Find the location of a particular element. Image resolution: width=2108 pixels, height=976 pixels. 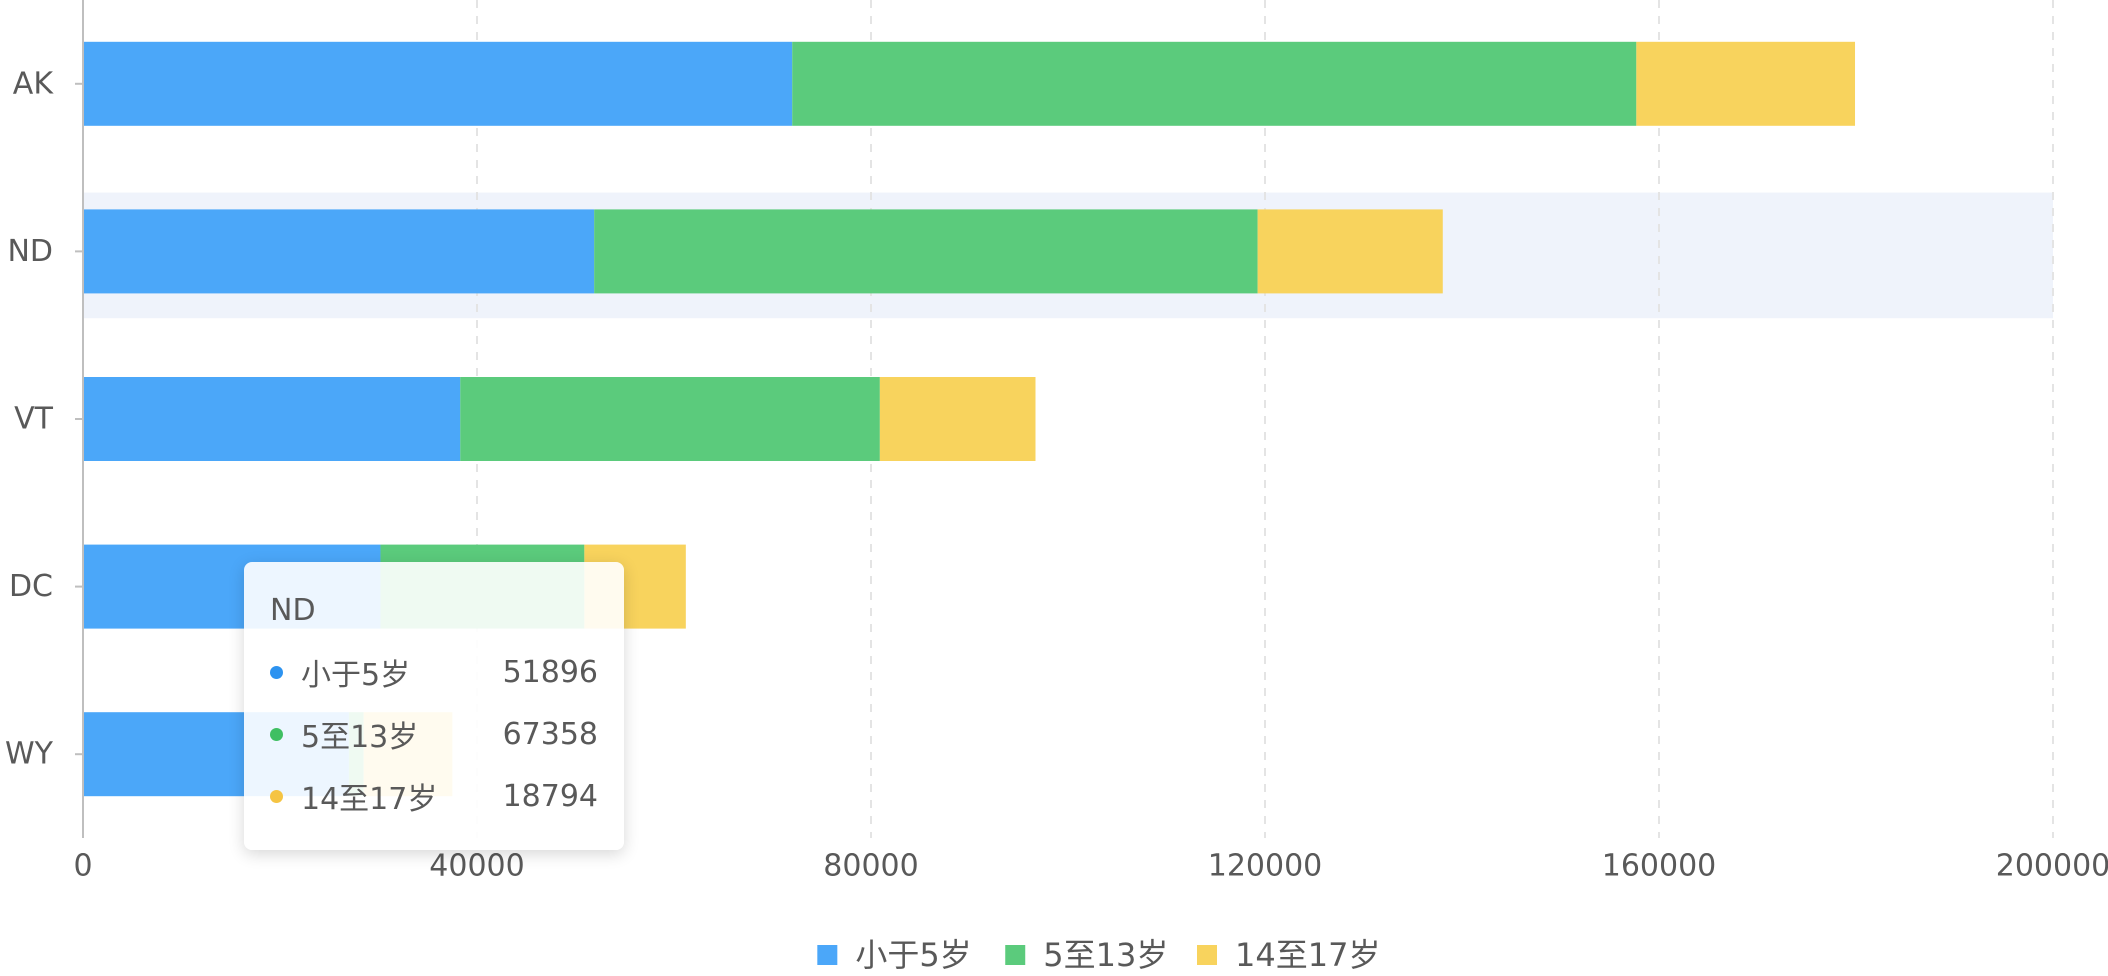

legend-label: 14至17岁 is located at coordinates (1307, 955).